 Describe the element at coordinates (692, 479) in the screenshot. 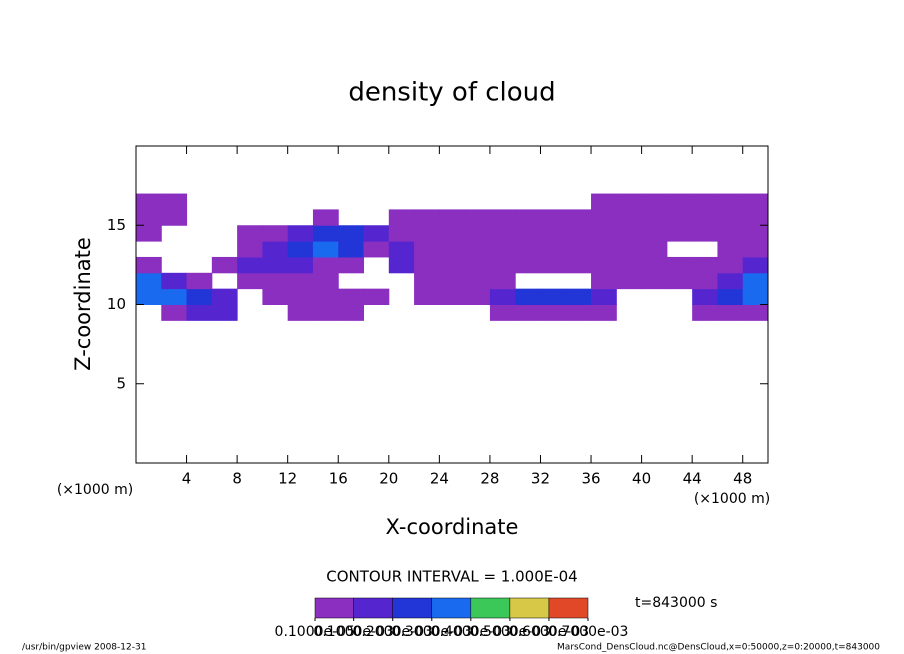

I see `x-tick-label: 44` at that location.